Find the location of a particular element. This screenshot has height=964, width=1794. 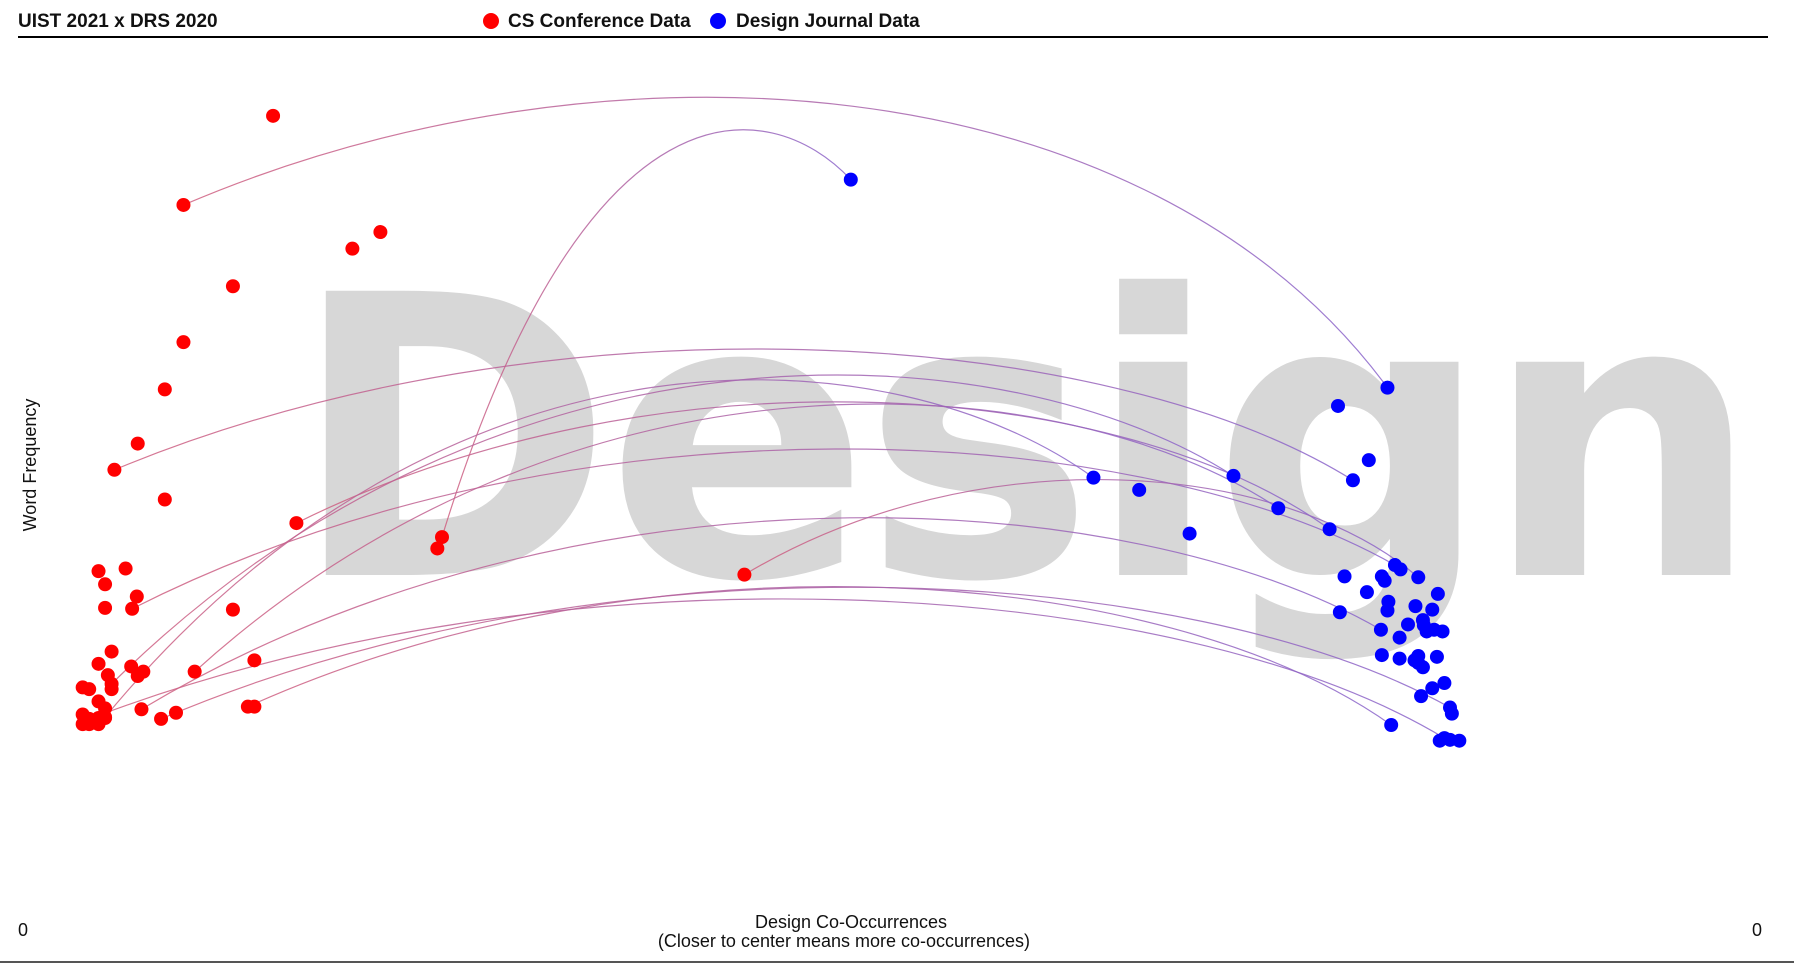

legend-marker-cs is located at coordinates (491, 21).